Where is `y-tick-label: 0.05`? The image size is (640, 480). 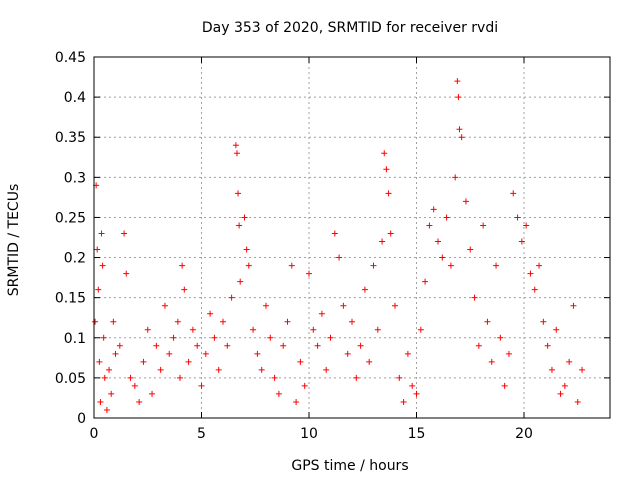 y-tick-label: 0.05 is located at coordinates (70, 379).